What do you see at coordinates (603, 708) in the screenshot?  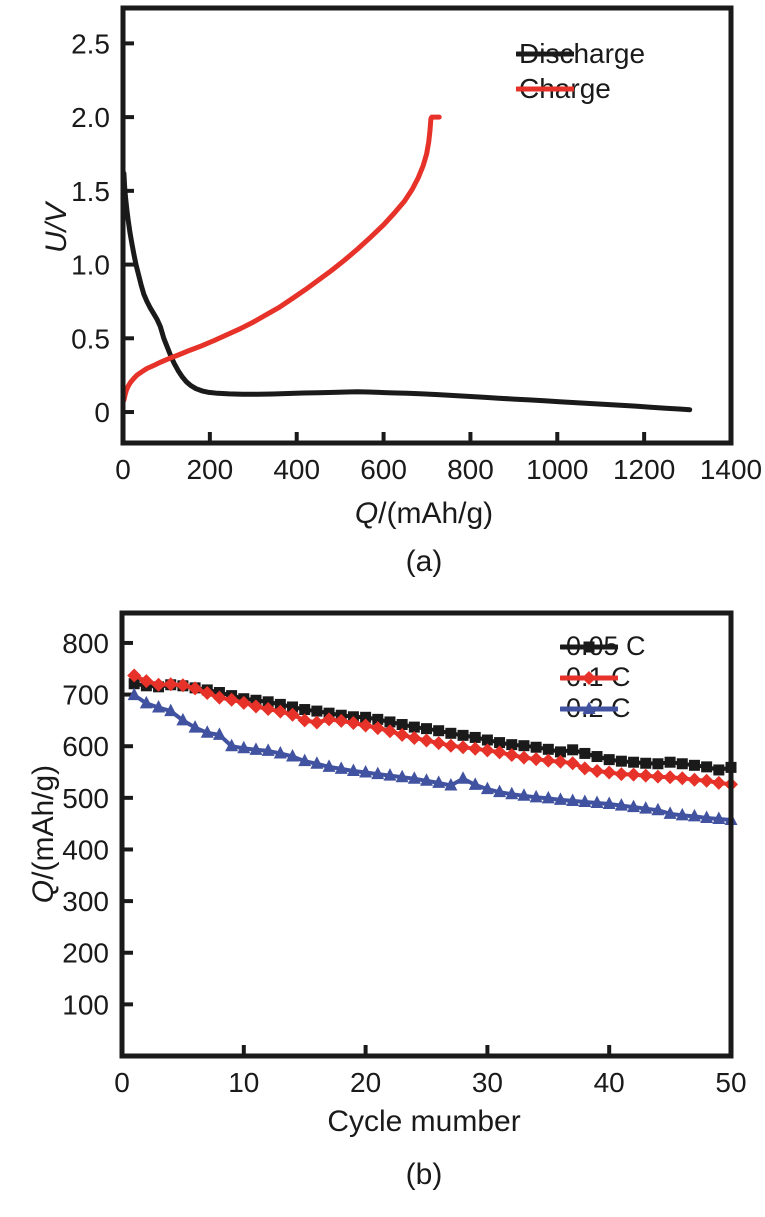 I see `legend-item-0.2C: 0.2 C` at bounding box center [603, 708].